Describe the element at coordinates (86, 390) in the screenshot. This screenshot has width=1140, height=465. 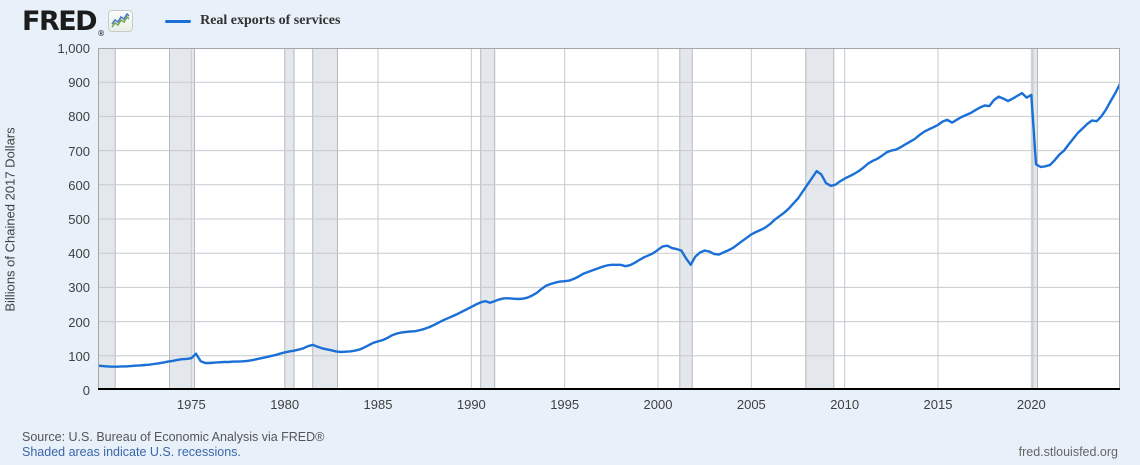
I see `y-tick-label: 0` at that location.